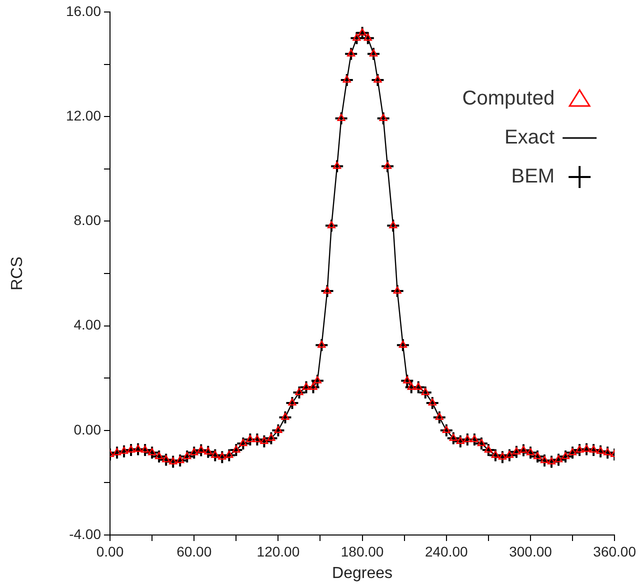  I want to click on y-tick-label: 12.00, so click(84, 115).